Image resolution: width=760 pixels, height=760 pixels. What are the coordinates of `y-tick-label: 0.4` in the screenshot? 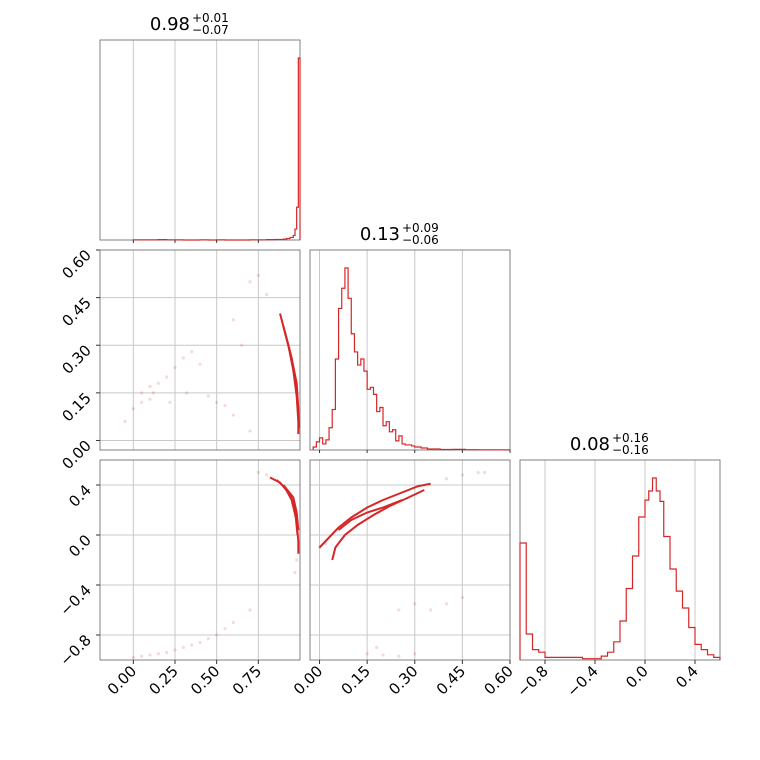 It's located at (80, 496).